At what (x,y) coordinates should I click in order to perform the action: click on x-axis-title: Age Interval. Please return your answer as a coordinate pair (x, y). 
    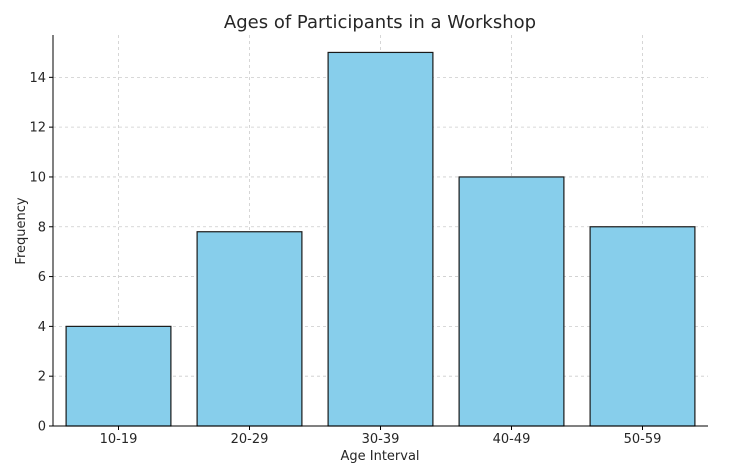
    Looking at the image, I should click on (379, 456).